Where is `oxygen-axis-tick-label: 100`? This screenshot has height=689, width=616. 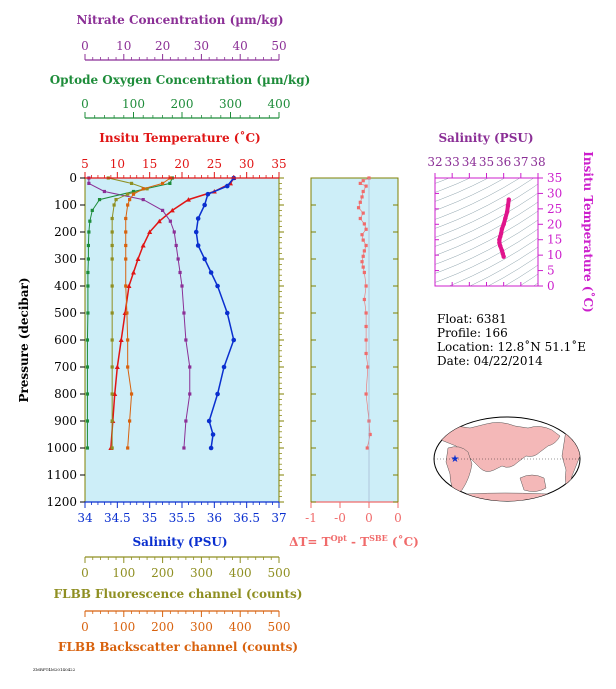
oxygen-axis-tick-label: 100 is located at coordinates (133, 104).